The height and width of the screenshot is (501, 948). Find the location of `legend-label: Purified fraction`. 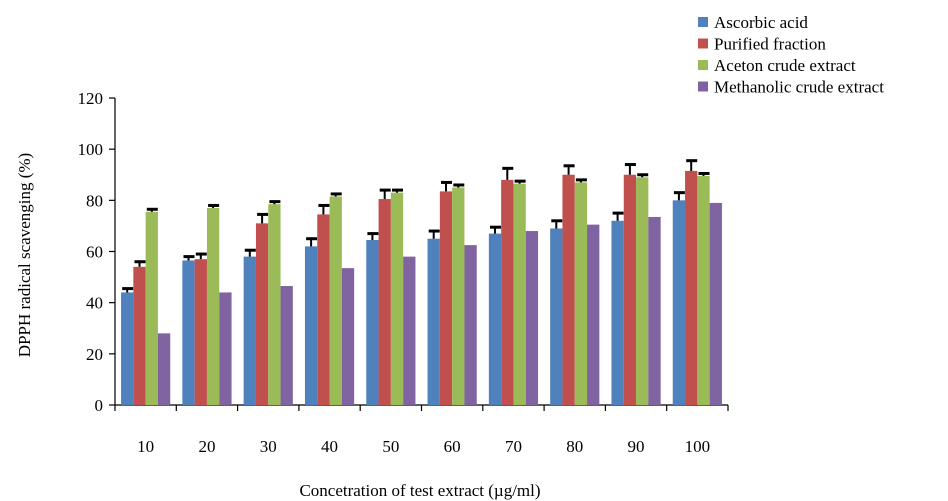

legend-label: Purified fraction is located at coordinates (770, 44).